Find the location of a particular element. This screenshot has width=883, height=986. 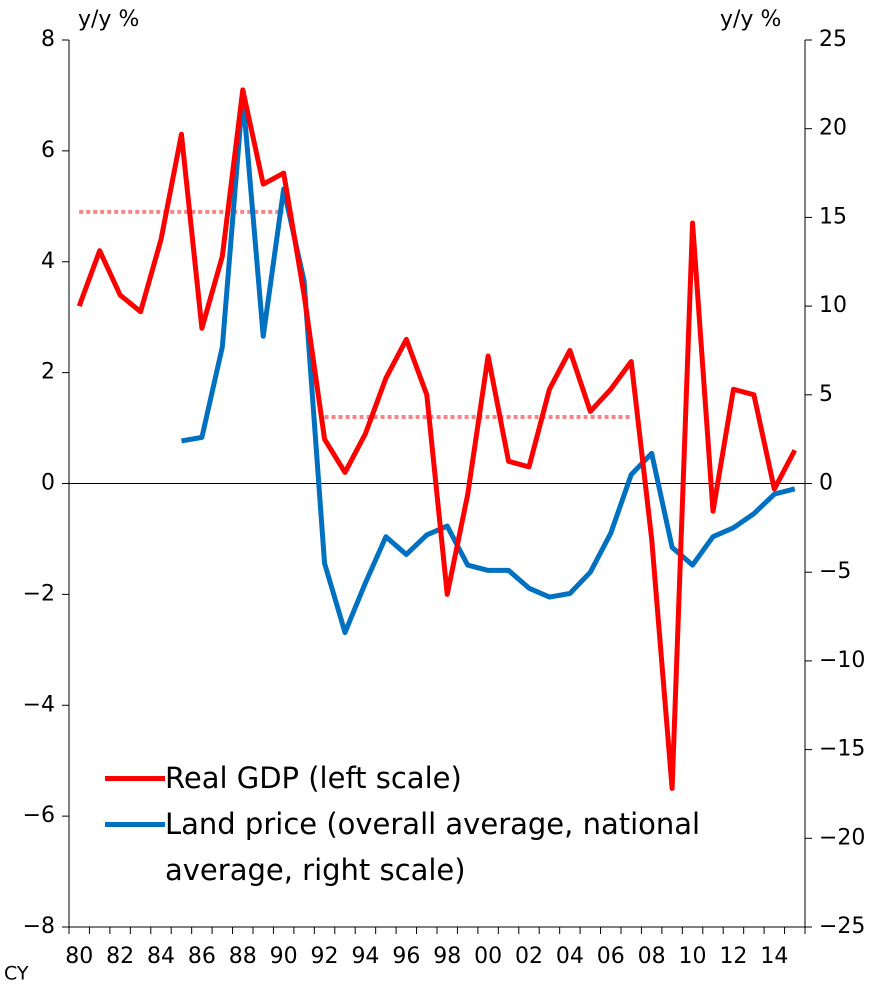

y2-tick-label: 20 is located at coordinates (833, 128).